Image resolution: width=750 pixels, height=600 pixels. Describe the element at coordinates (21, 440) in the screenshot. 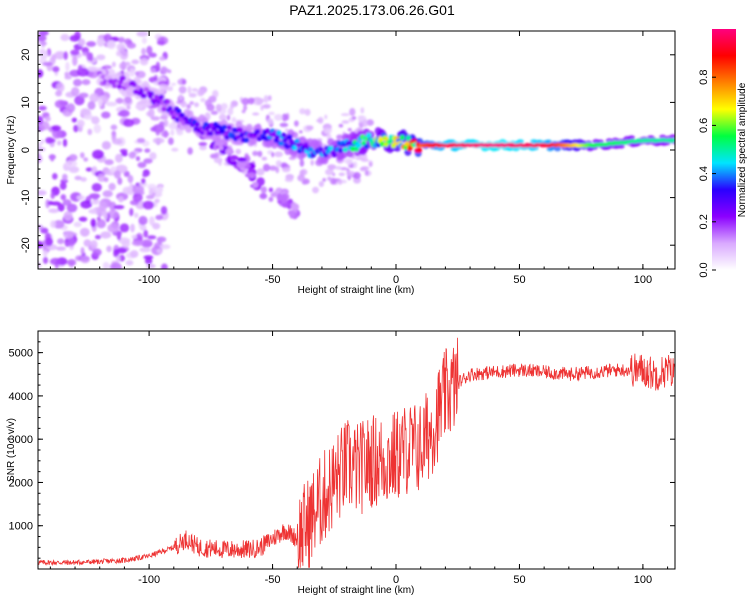

I see `y-tick-label: 3000` at that location.